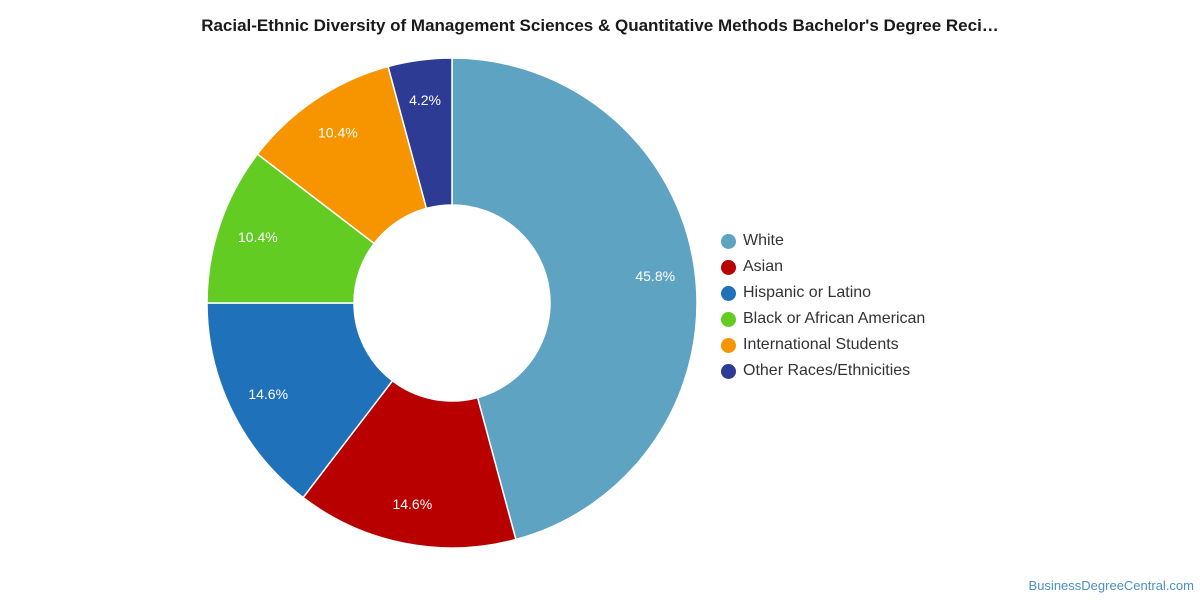 This screenshot has width=1200, height=600. I want to click on legend-item-3: Black or African American, so click(823, 319).